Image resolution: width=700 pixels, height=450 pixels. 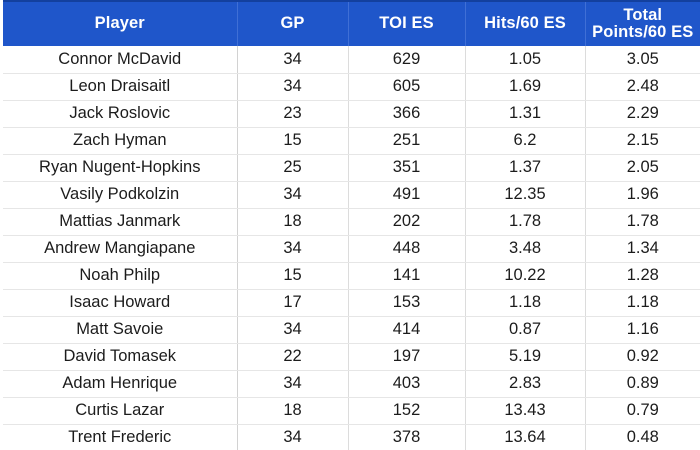 I want to click on cell-player: Andrew Mangiapane, so click(x=120, y=249).